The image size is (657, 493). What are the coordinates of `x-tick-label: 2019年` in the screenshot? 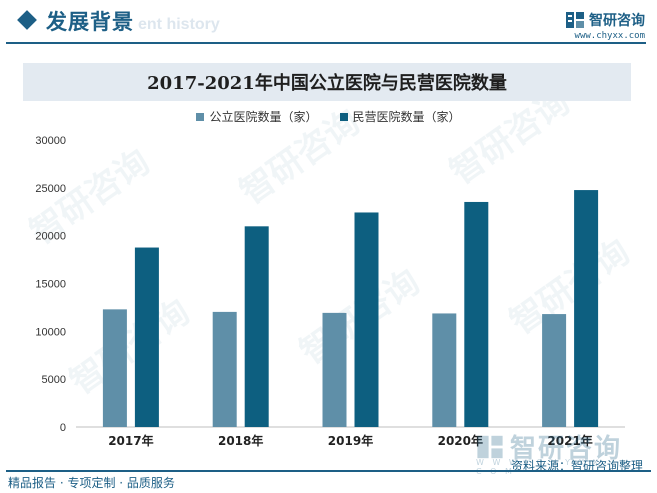 It's located at (350, 440).